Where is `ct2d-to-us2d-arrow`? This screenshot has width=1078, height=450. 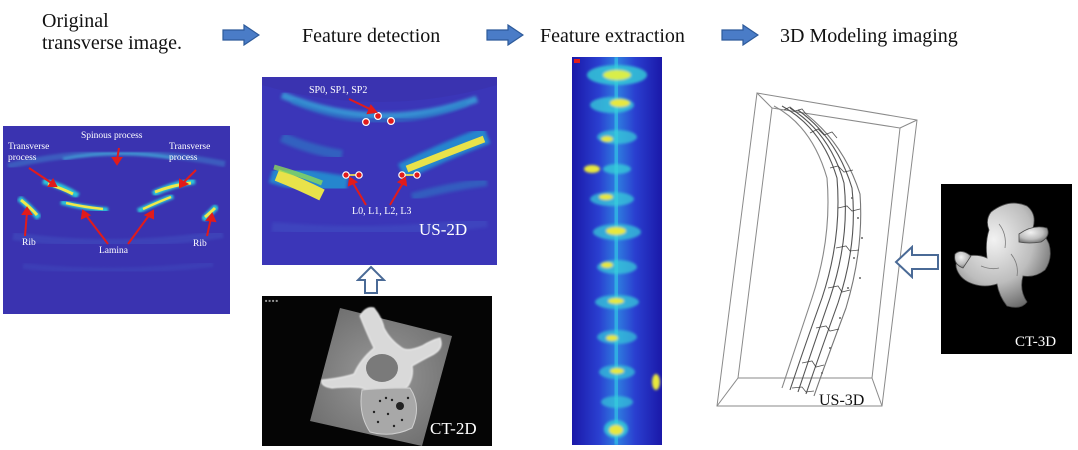 ct2d-to-us2d-arrow is located at coordinates (371, 279).